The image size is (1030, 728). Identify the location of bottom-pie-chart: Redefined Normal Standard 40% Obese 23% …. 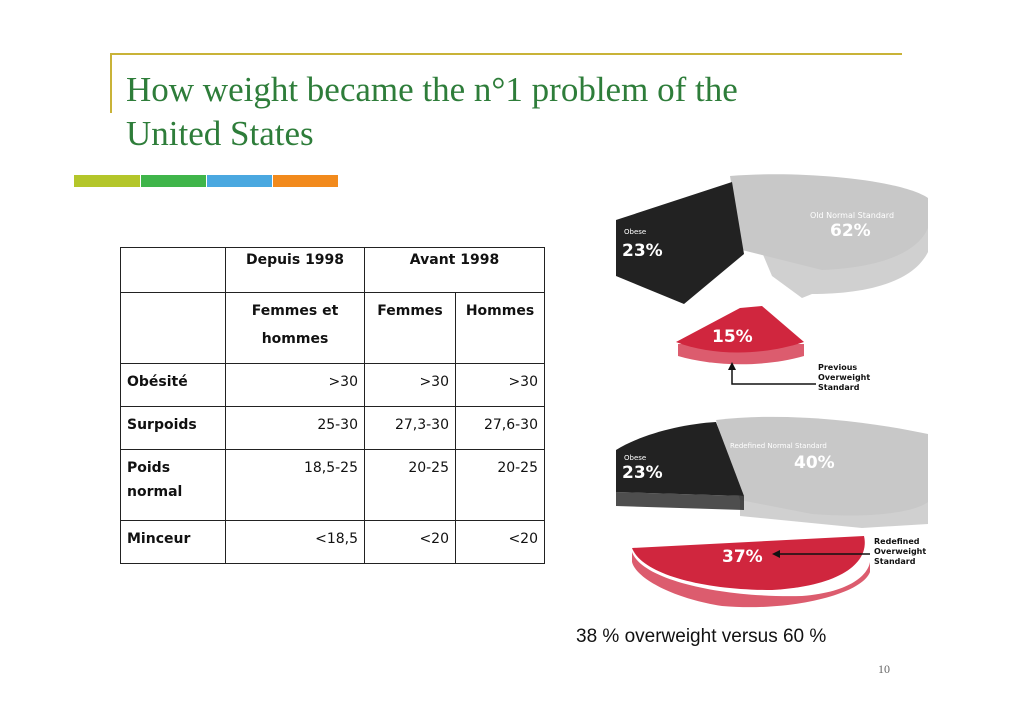
(772, 512).